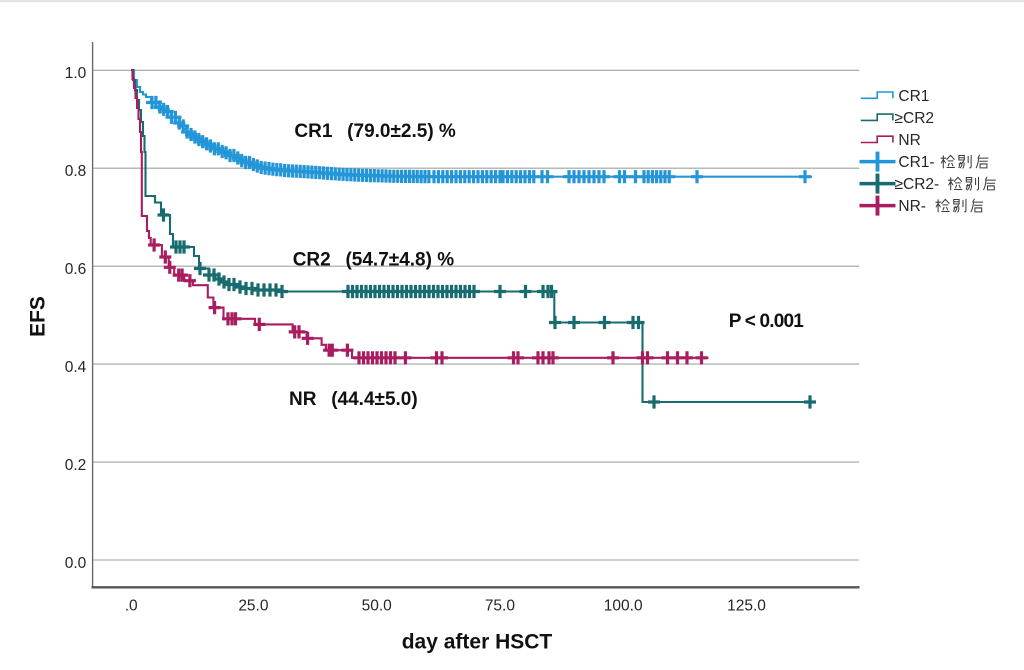 The image size is (1024, 670). I want to click on svg-text: NR (44.4±5.0), so click(353, 399).